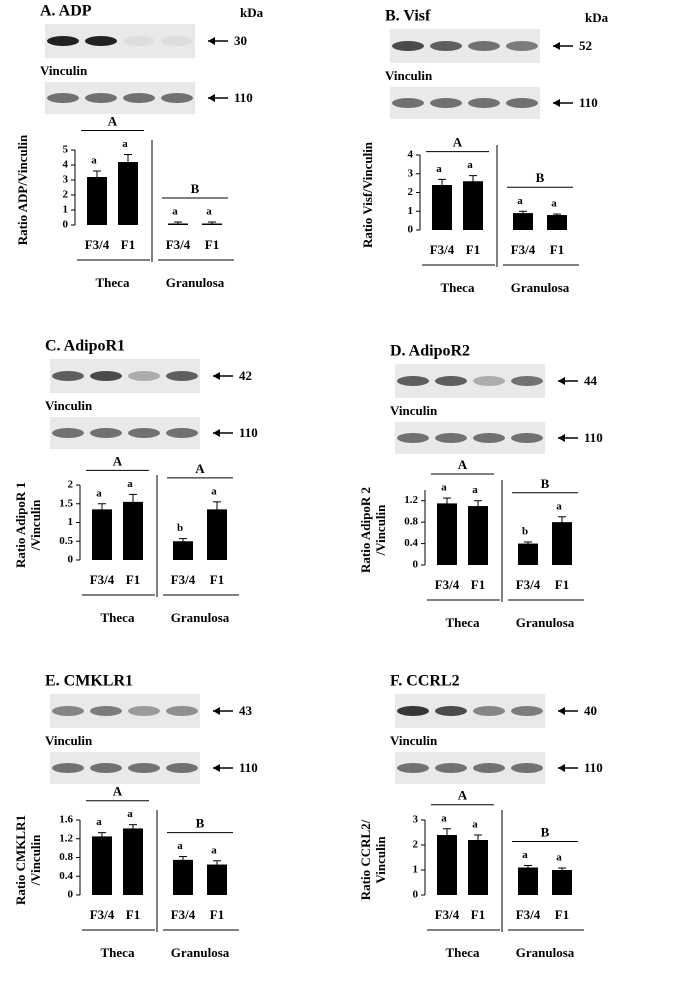 This screenshot has width=699, height=992. Describe the element at coordinates (380, 860) in the screenshot. I see `y-axis-label: Vinculin` at that location.